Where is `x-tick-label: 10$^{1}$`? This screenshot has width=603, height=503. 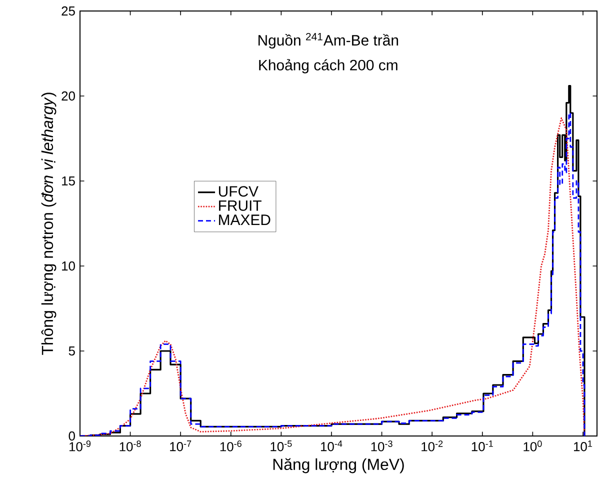 x-tick-label: 10$^{1}$ is located at coordinates (583, 446).